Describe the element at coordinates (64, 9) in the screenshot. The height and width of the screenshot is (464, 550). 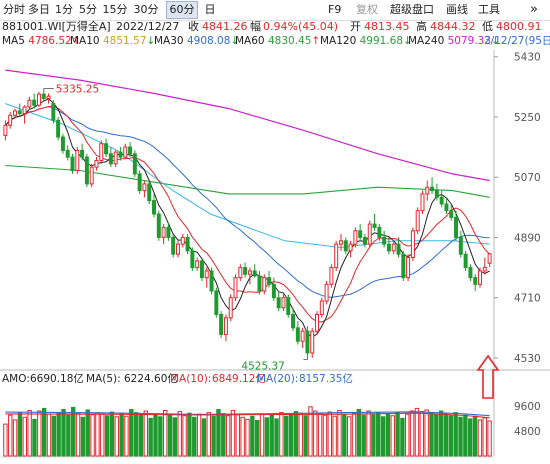
I see `tab-1分: 1分` at that location.